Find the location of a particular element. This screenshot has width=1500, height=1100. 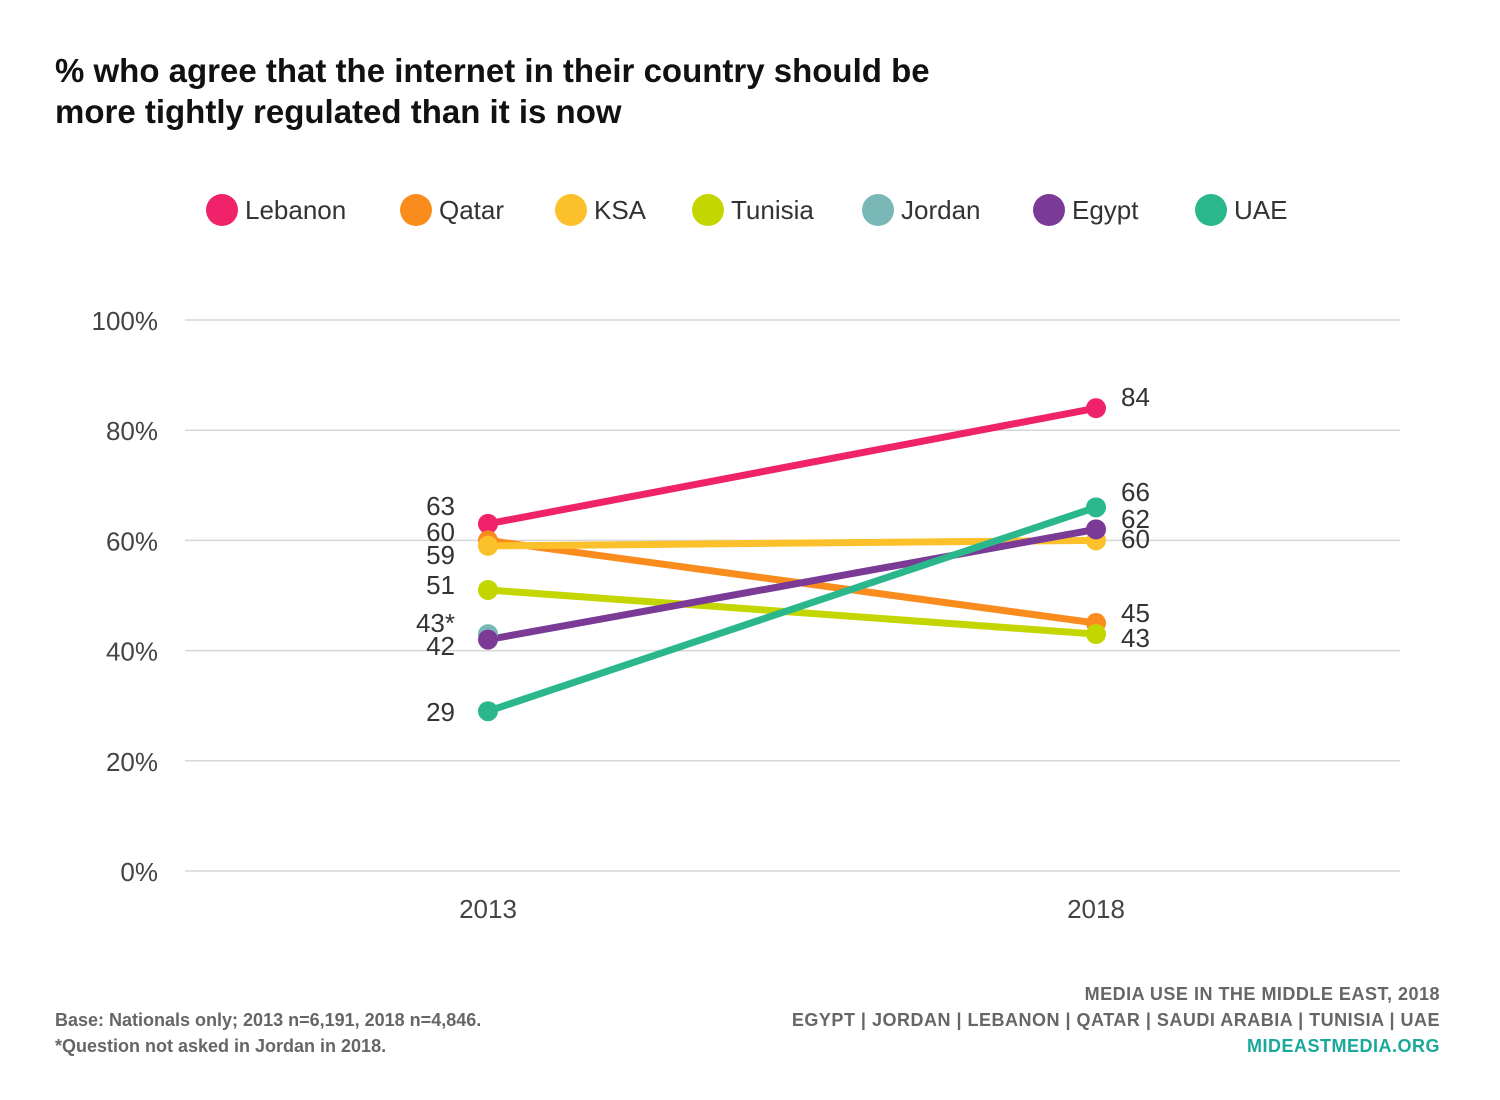

data-label-tunisia-2013: 51 is located at coordinates (440, 585).